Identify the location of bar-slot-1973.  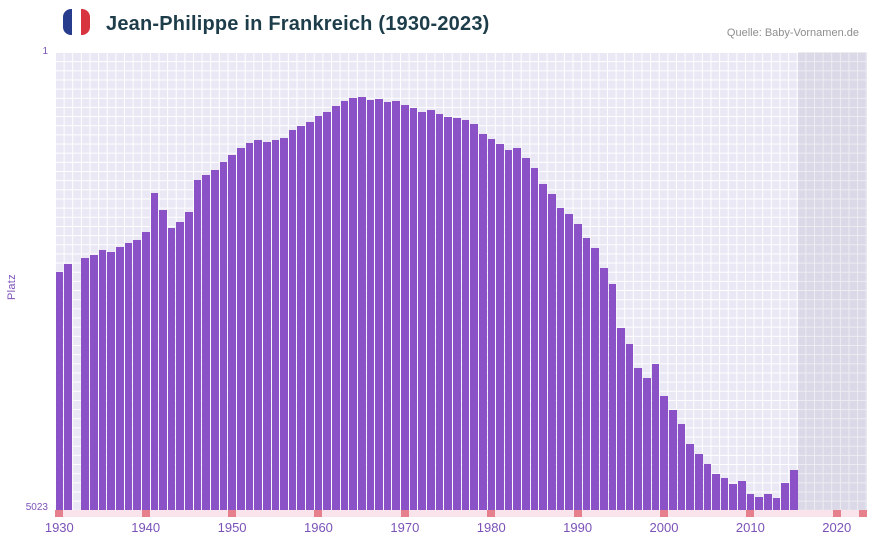
(431, 281).